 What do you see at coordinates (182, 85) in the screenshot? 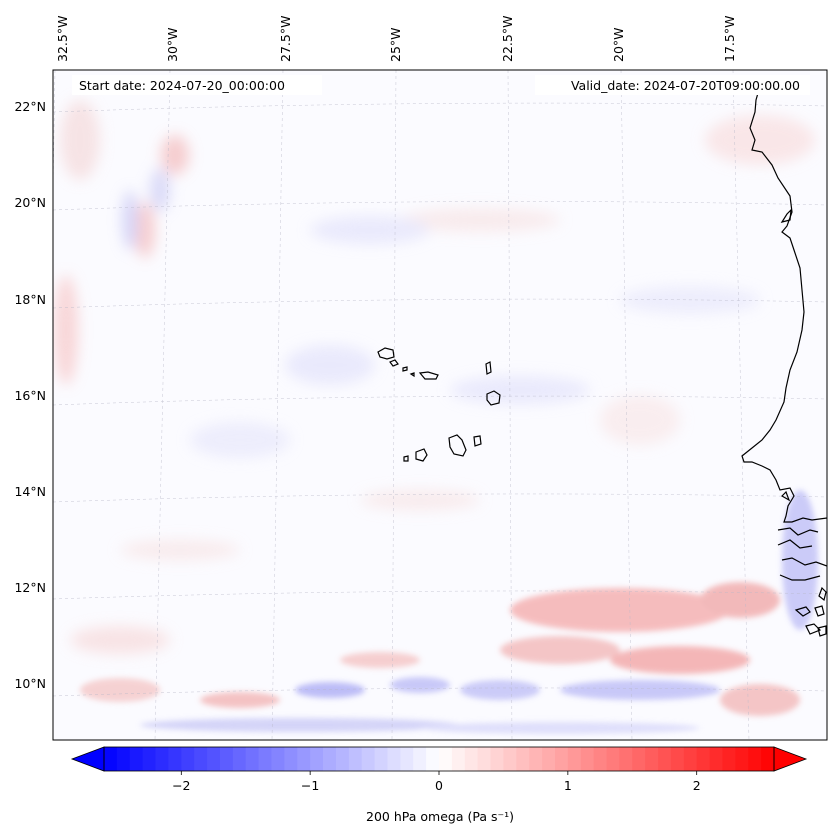
I see `start-date-label: Start date: 2024-07-20_00:00:00` at bounding box center [182, 85].